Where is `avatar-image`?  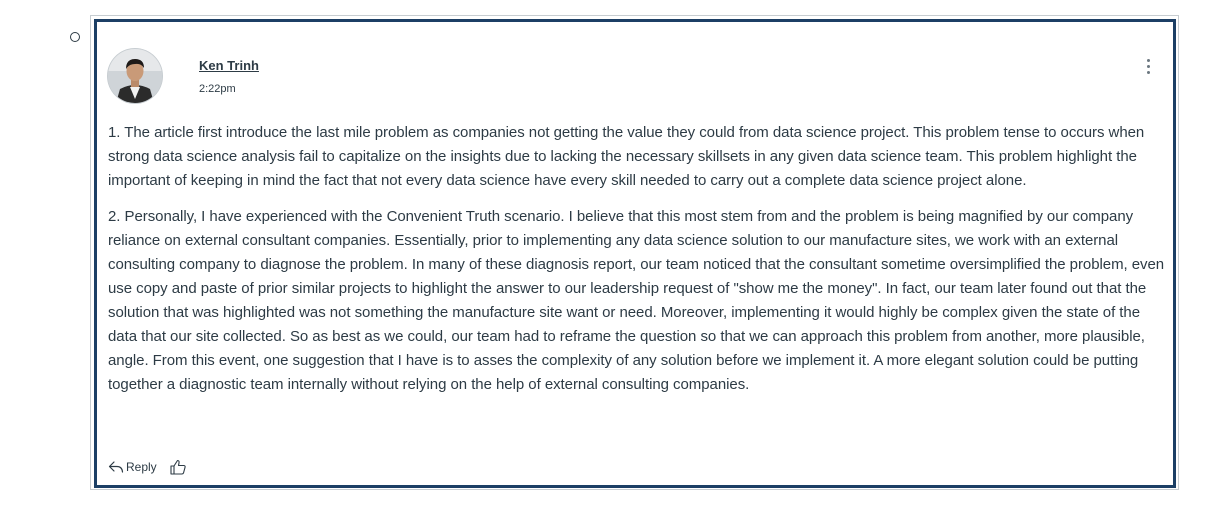 avatar-image is located at coordinates (135, 76).